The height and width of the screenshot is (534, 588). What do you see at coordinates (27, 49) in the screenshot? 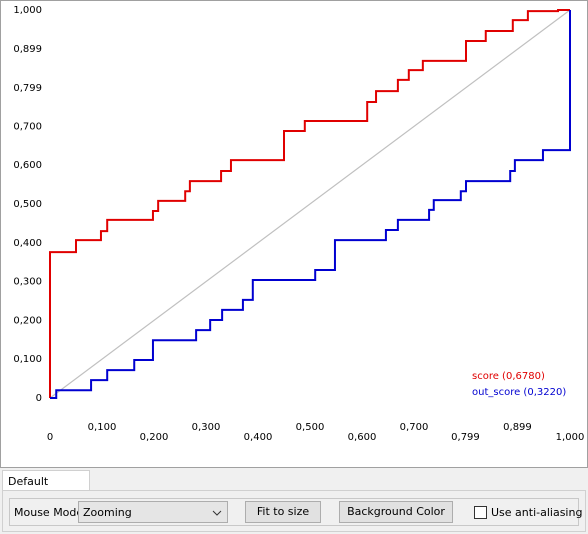
I see `y-tick-label: 0,899` at bounding box center [27, 49].